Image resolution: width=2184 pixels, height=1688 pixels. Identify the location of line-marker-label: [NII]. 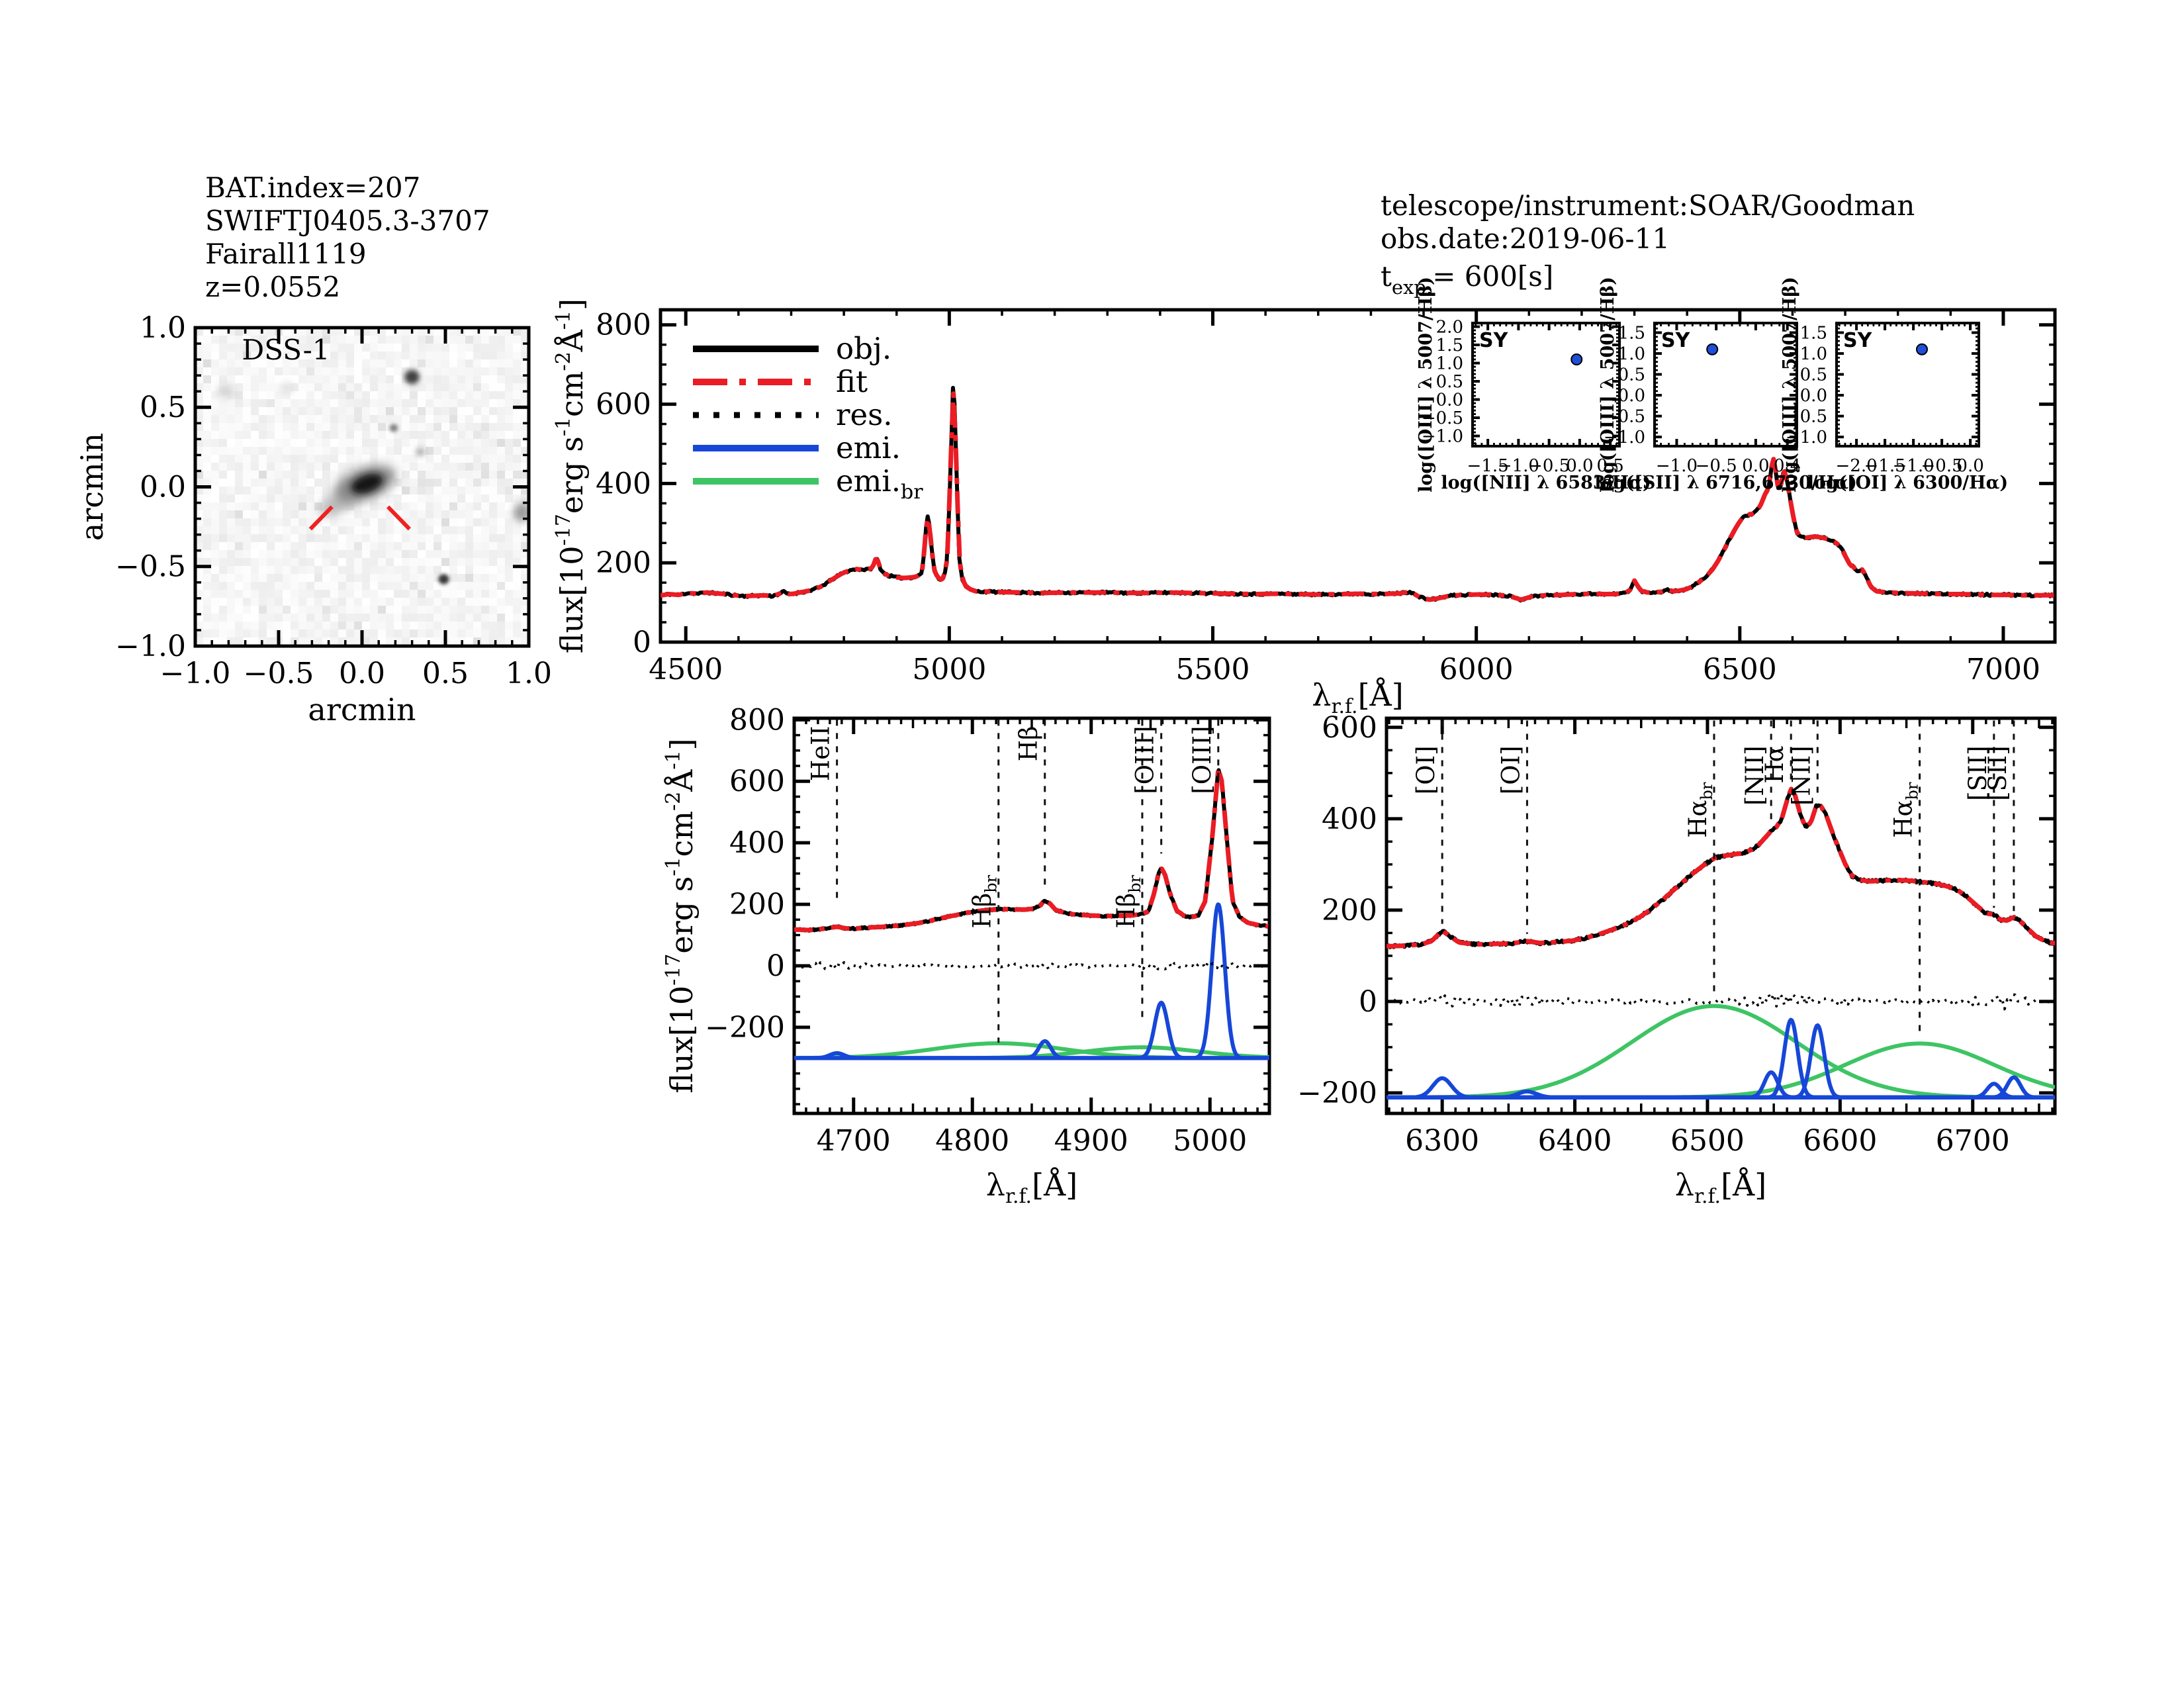
(1801, 775).